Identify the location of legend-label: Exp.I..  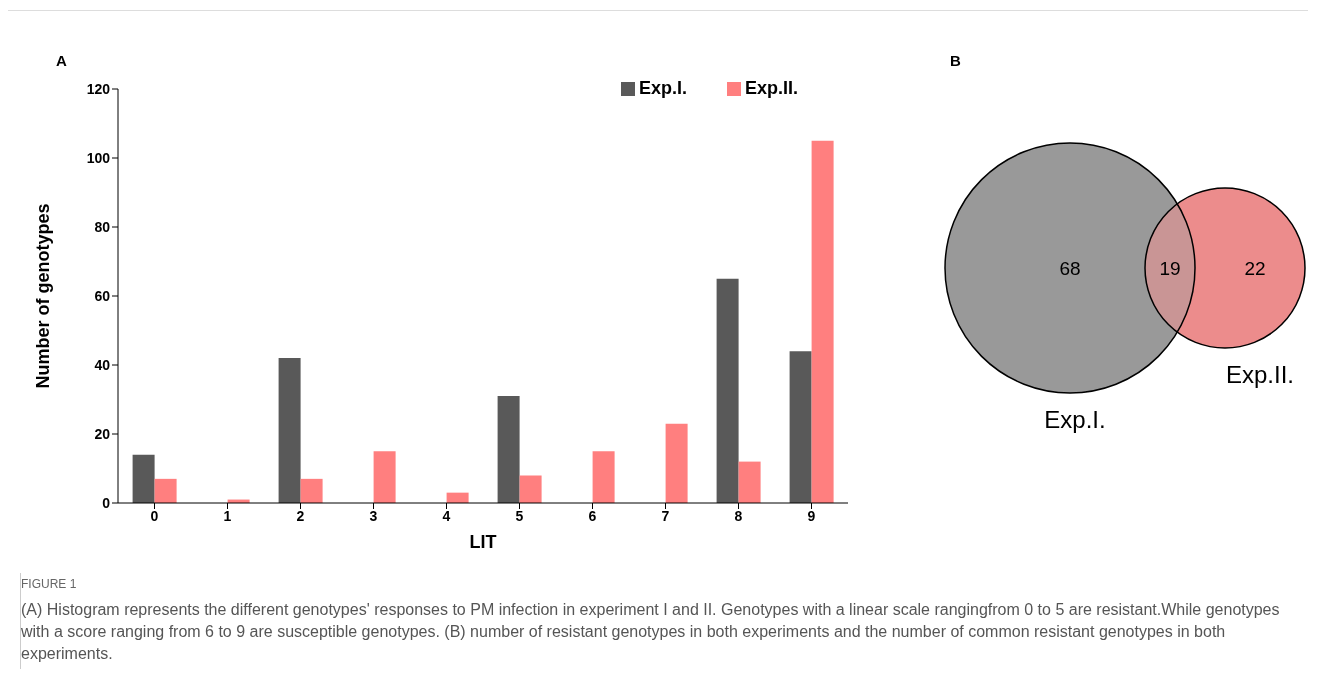
(662, 88).